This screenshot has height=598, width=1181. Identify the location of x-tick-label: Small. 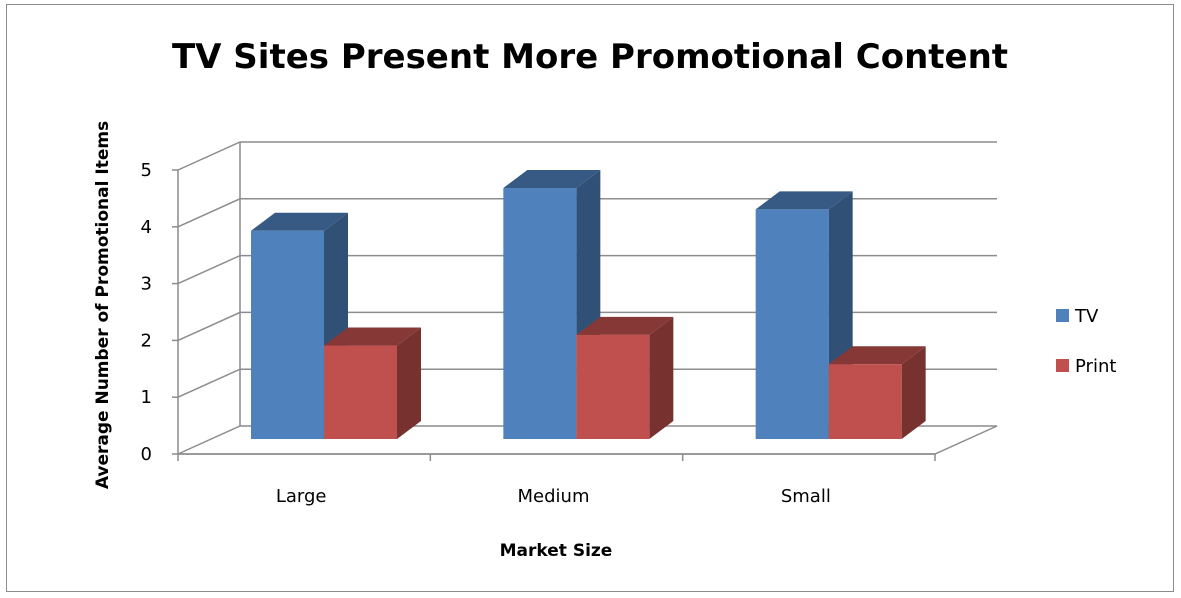
(806, 496).